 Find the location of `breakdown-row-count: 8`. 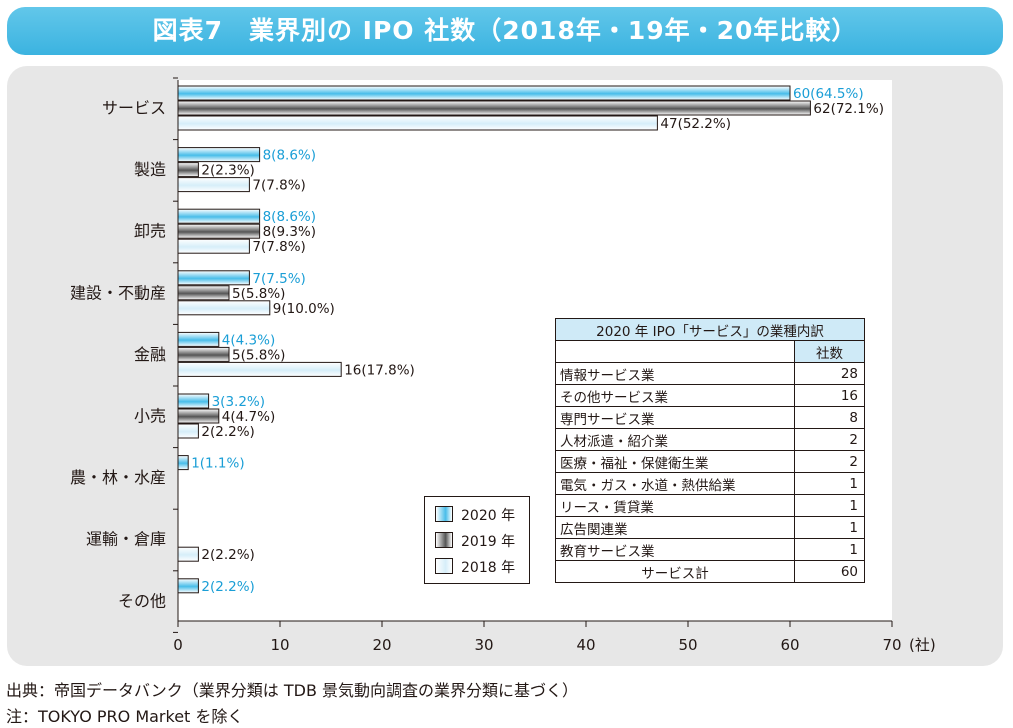

breakdown-row-count: 8 is located at coordinates (829, 417).